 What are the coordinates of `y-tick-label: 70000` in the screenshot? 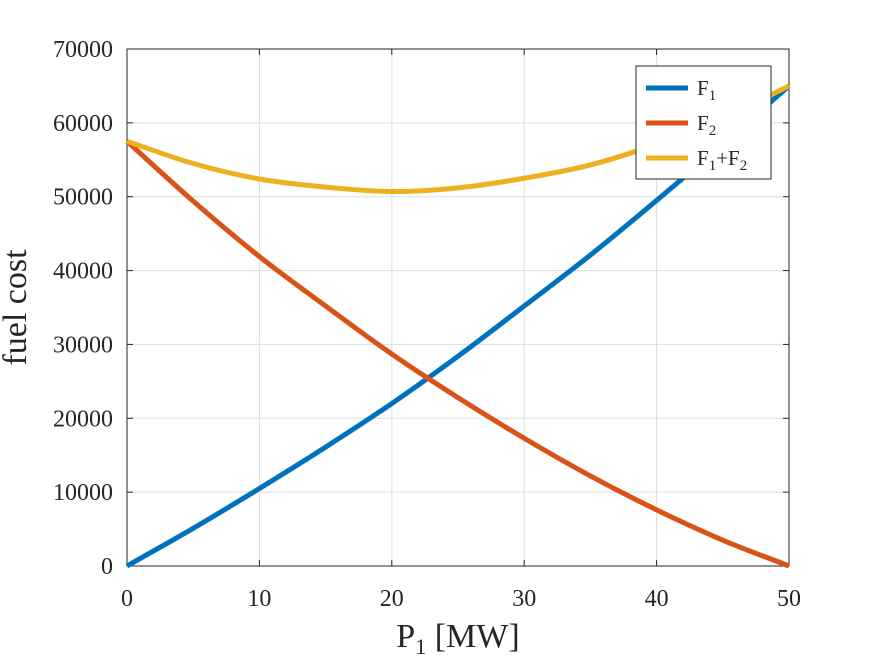 It's located at (83, 50).